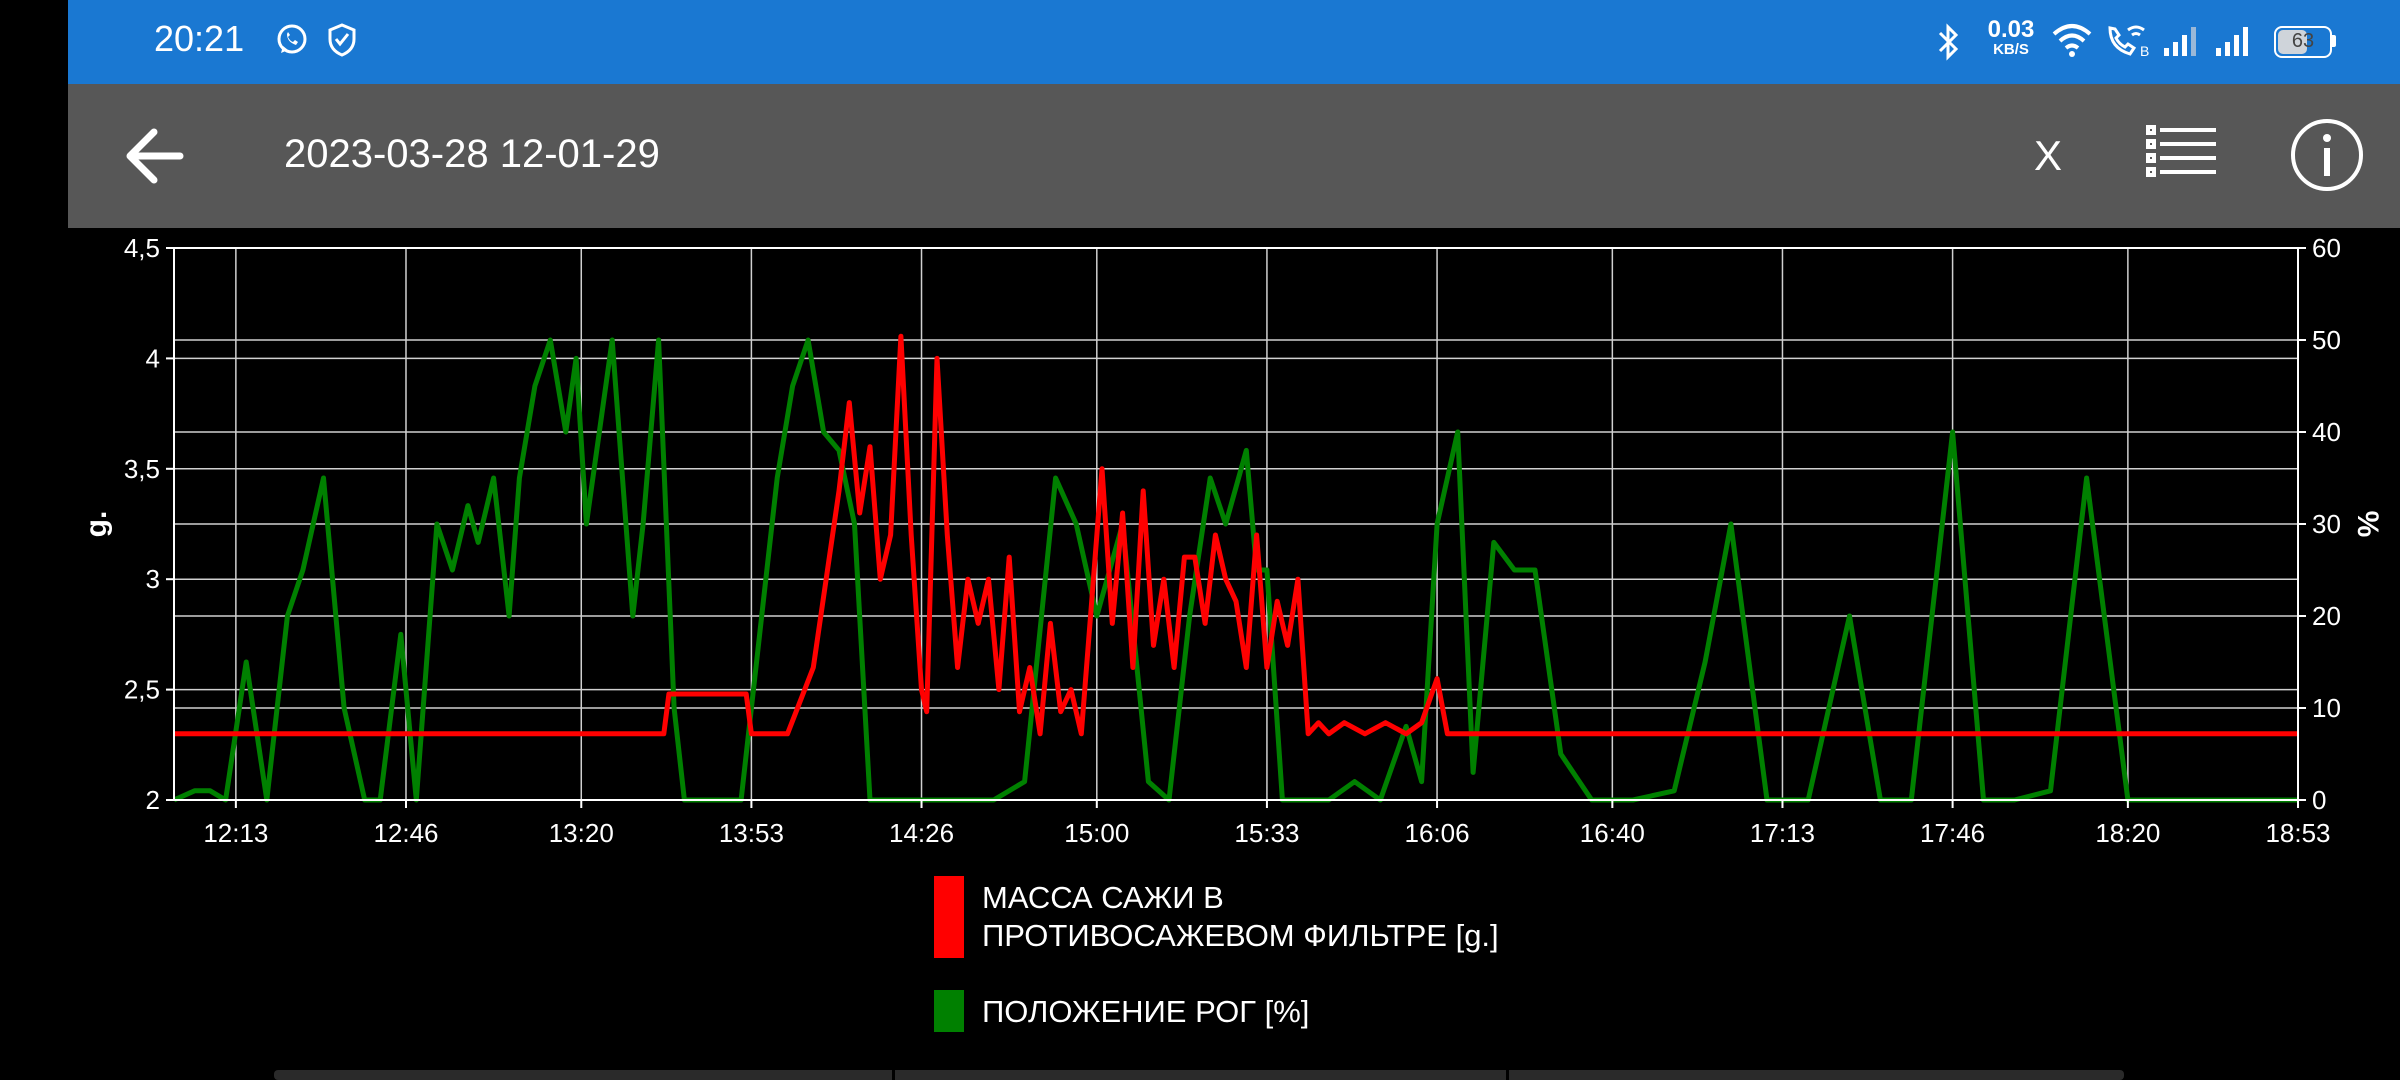  What do you see at coordinates (235, 833) in the screenshot?
I see `x-tick-label: 12:13` at bounding box center [235, 833].